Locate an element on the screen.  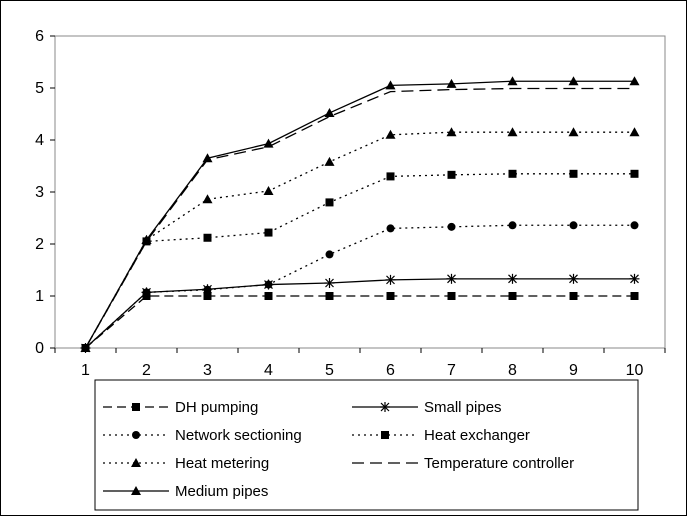
legend-item: Medium pipes is located at coordinates (185, 491).